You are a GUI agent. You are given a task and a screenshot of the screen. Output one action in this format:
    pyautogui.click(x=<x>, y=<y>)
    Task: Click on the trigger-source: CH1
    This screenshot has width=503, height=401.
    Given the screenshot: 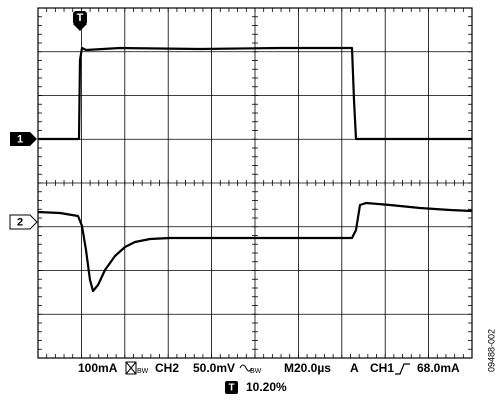 What is the action you would take?
    pyautogui.click(x=382, y=368)
    